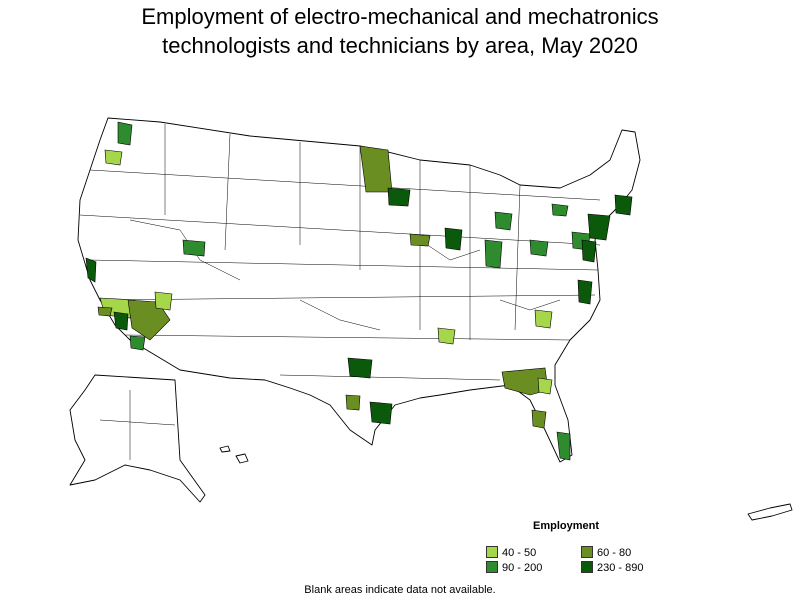 The width and height of the screenshot is (800, 600). What do you see at coordinates (400, 590) in the screenshot?
I see `data-availability-note: Blank areas indicate data not available.` at bounding box center [400, 590].